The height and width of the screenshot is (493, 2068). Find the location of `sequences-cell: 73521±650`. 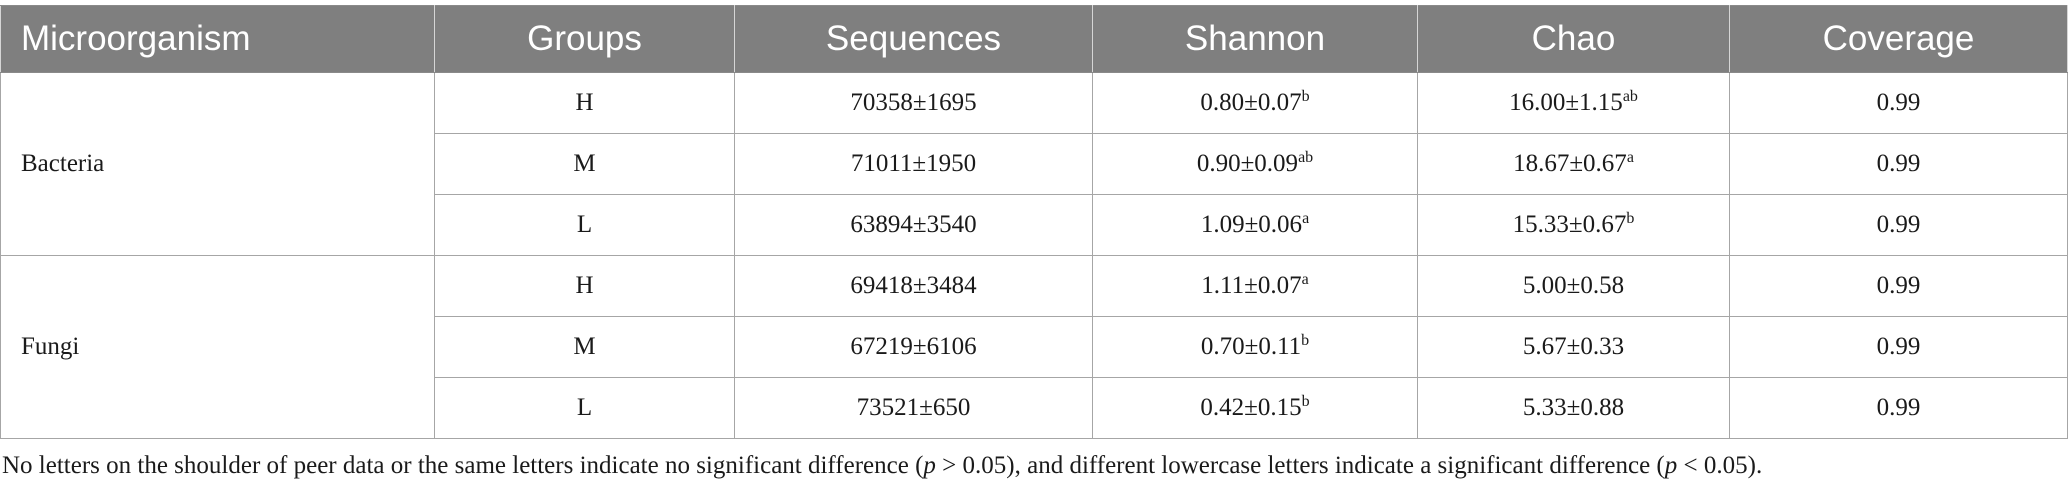

sequences-cell: 73521±650 is located at coordinates (913, 408).